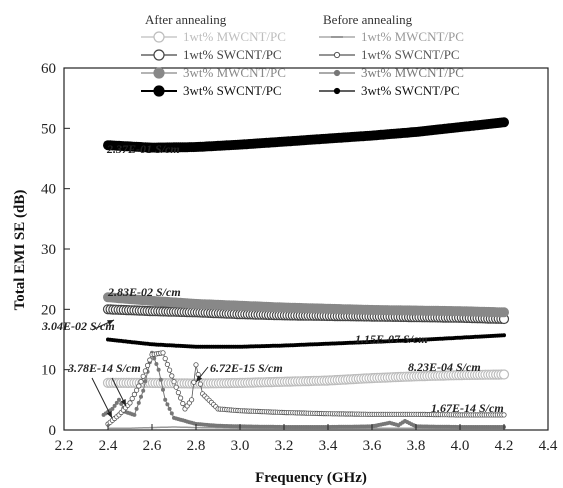 The width and height of the screenshot is (563, 488). I want to click on x-tick-label: 2.2, so click(64, 446).